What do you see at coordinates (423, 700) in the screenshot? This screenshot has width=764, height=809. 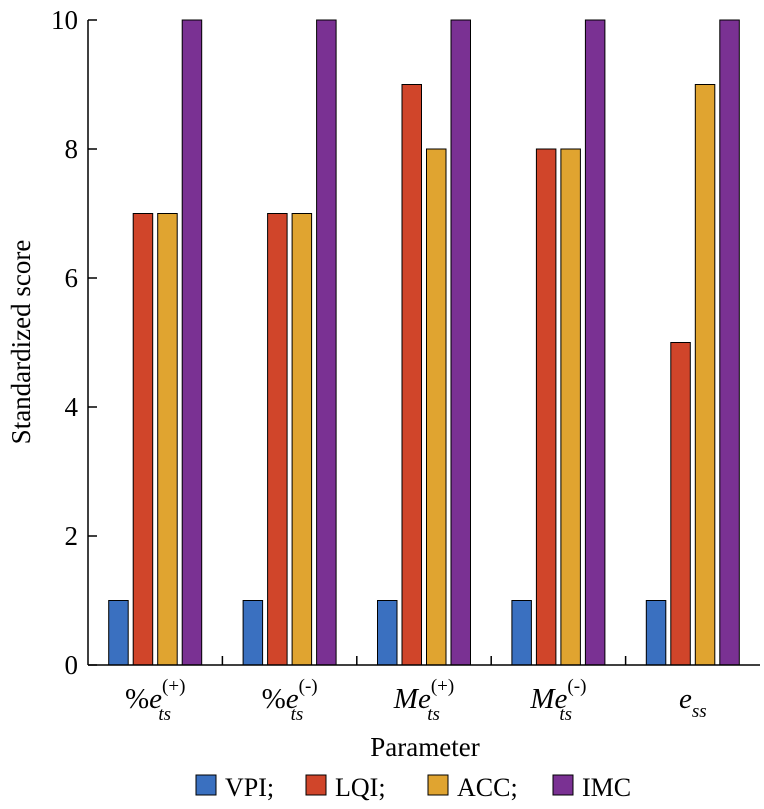 I see `x-tick-label: Me(+) ts` at bounding box center [423, 700].